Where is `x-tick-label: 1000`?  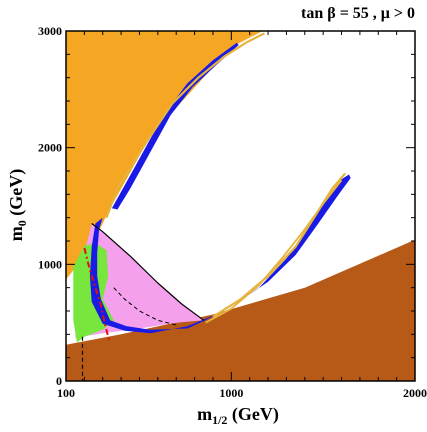
x-tick-label: 1000 is located at coordinates (231, 393).